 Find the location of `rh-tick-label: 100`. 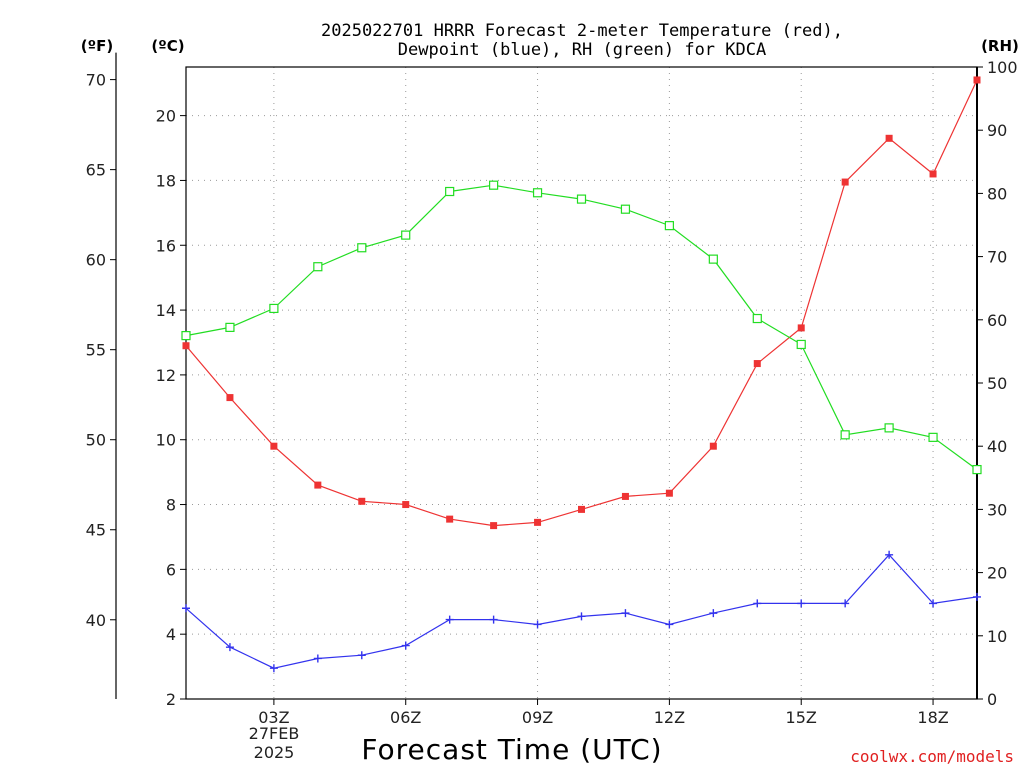

rh-tick-label: 100 is located at coordinates (1002, 67).